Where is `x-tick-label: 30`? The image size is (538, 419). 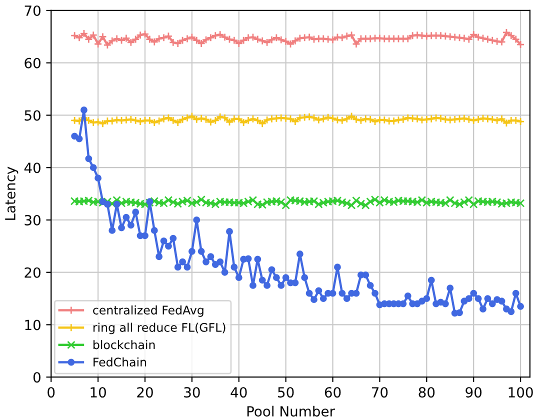
x-tick-label: 30 is located at coordinates (192, 392).